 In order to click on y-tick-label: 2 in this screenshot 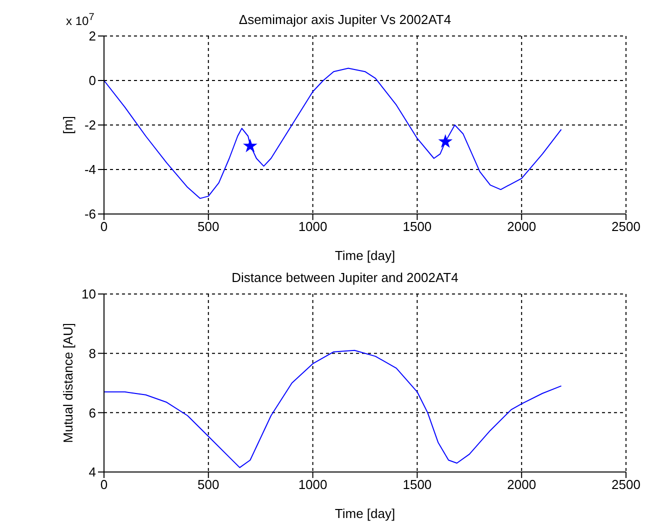, I will do `click(92, 36)`.